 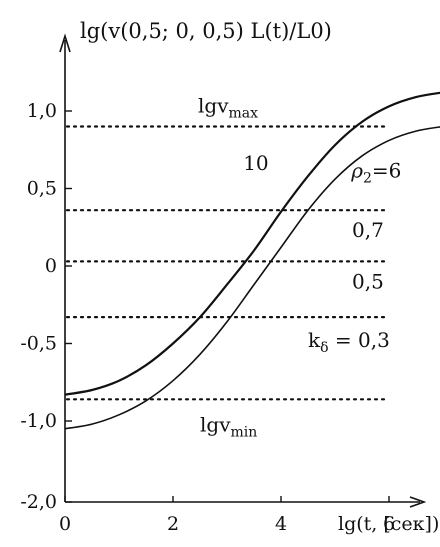 I want to click on reference-label: kδ = 0,3, so click(x=349, y=342).